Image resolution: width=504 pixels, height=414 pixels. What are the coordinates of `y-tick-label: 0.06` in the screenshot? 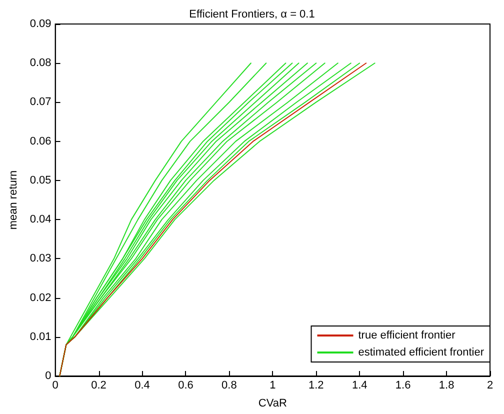 It's located at (41, 141).